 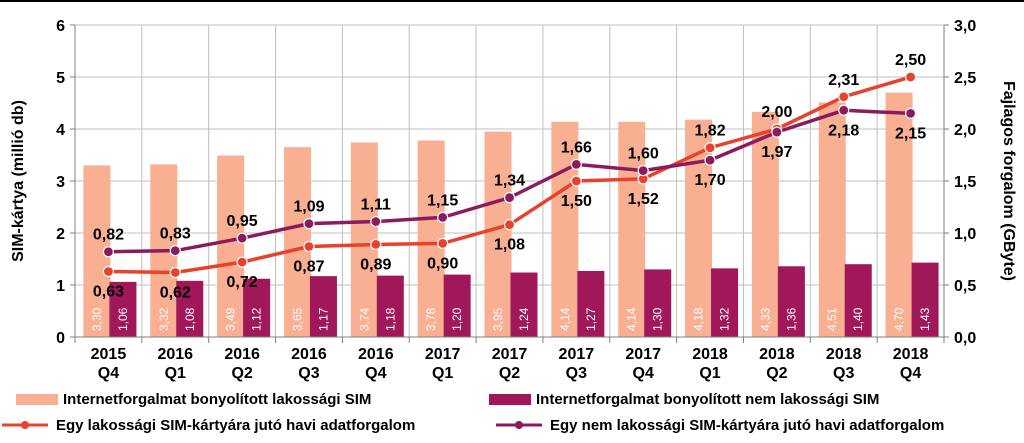 What do you see at coordinates (257, 319) in the screenshot?
I see `bar-label: 1,12` at bounding box center [257, 319].